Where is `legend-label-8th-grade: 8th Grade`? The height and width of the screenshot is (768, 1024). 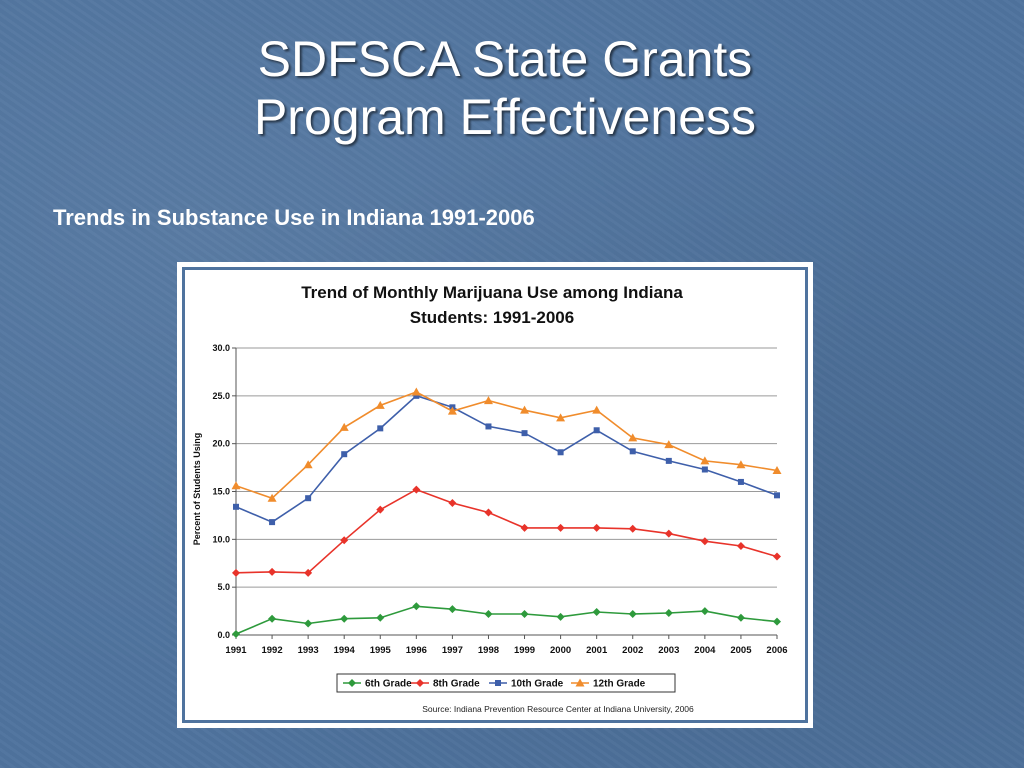
legend-label-8th-grade: 8th Grade is located at coordinates (456, 684).